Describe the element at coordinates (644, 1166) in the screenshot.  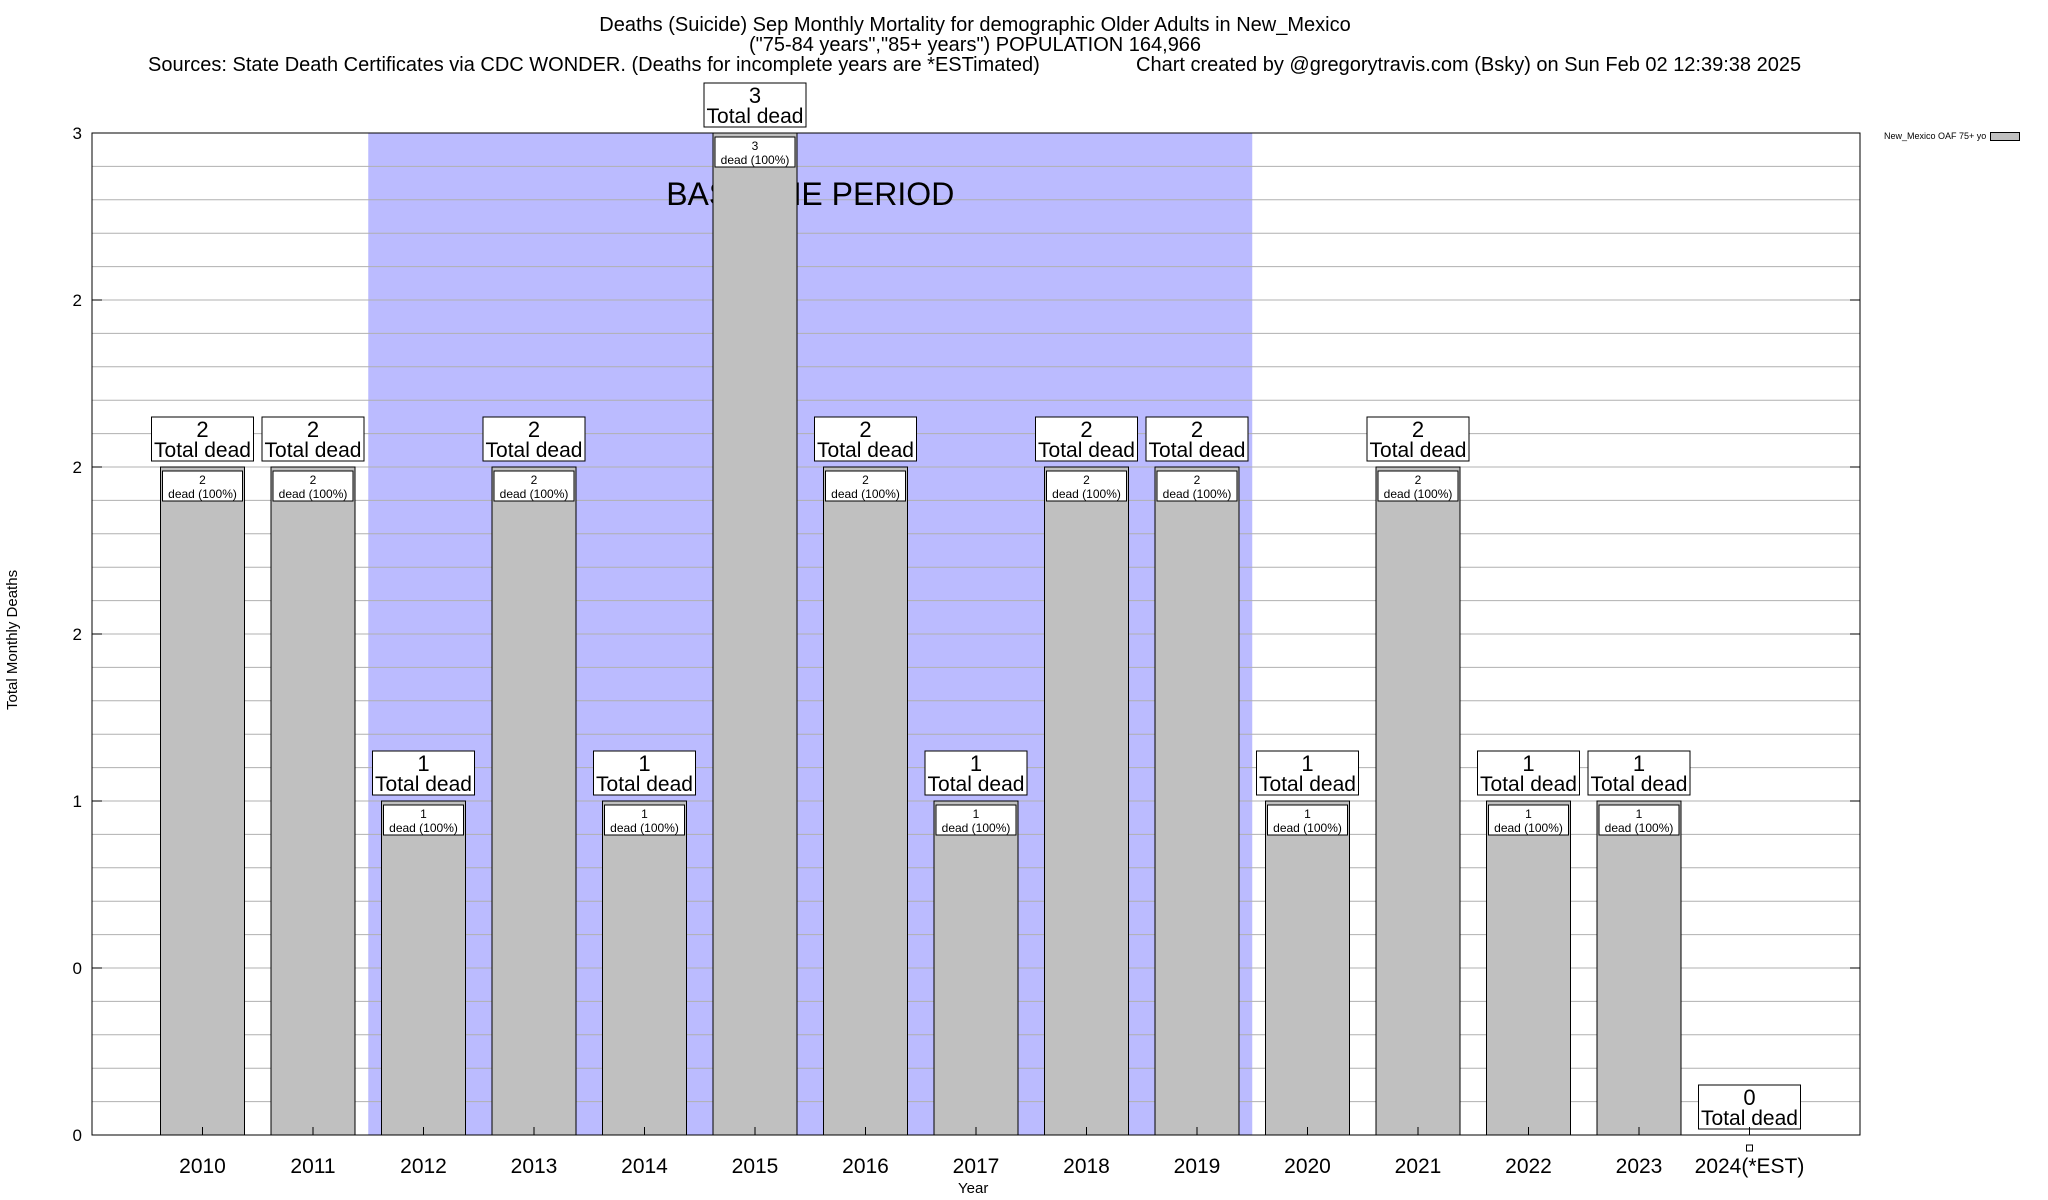
I see `x-tick-label: 2014` at that location.